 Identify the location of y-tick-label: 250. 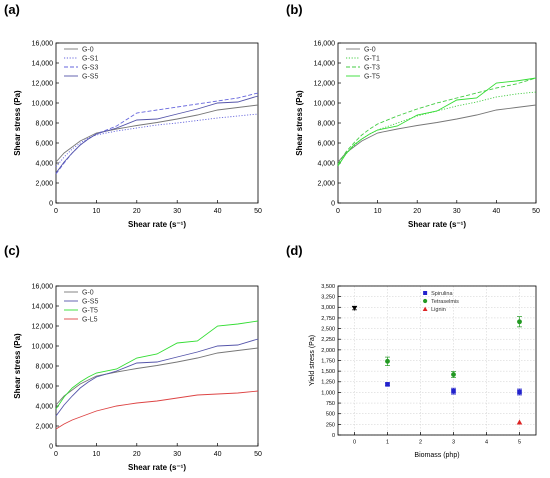
(330, 425).